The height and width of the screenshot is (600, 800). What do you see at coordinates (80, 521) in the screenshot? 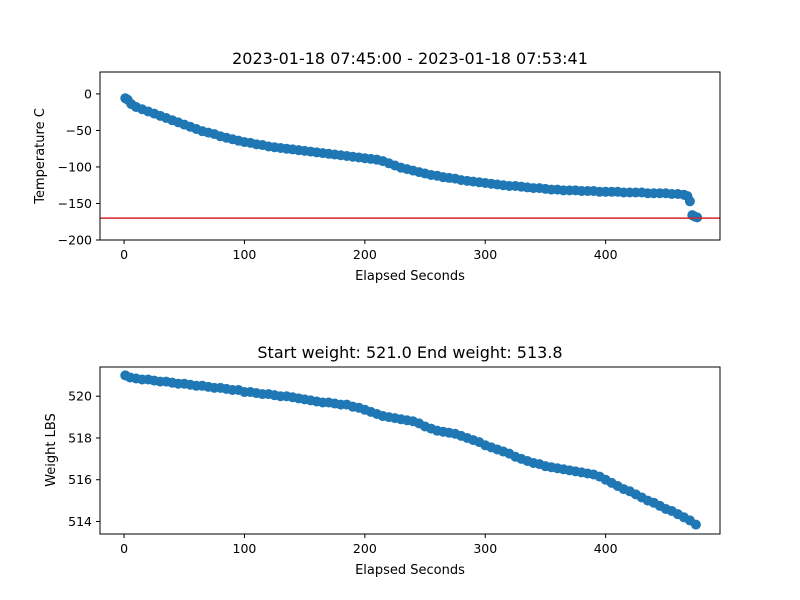
I see `y-tick-label: 514` at bounding box center [80, 521].